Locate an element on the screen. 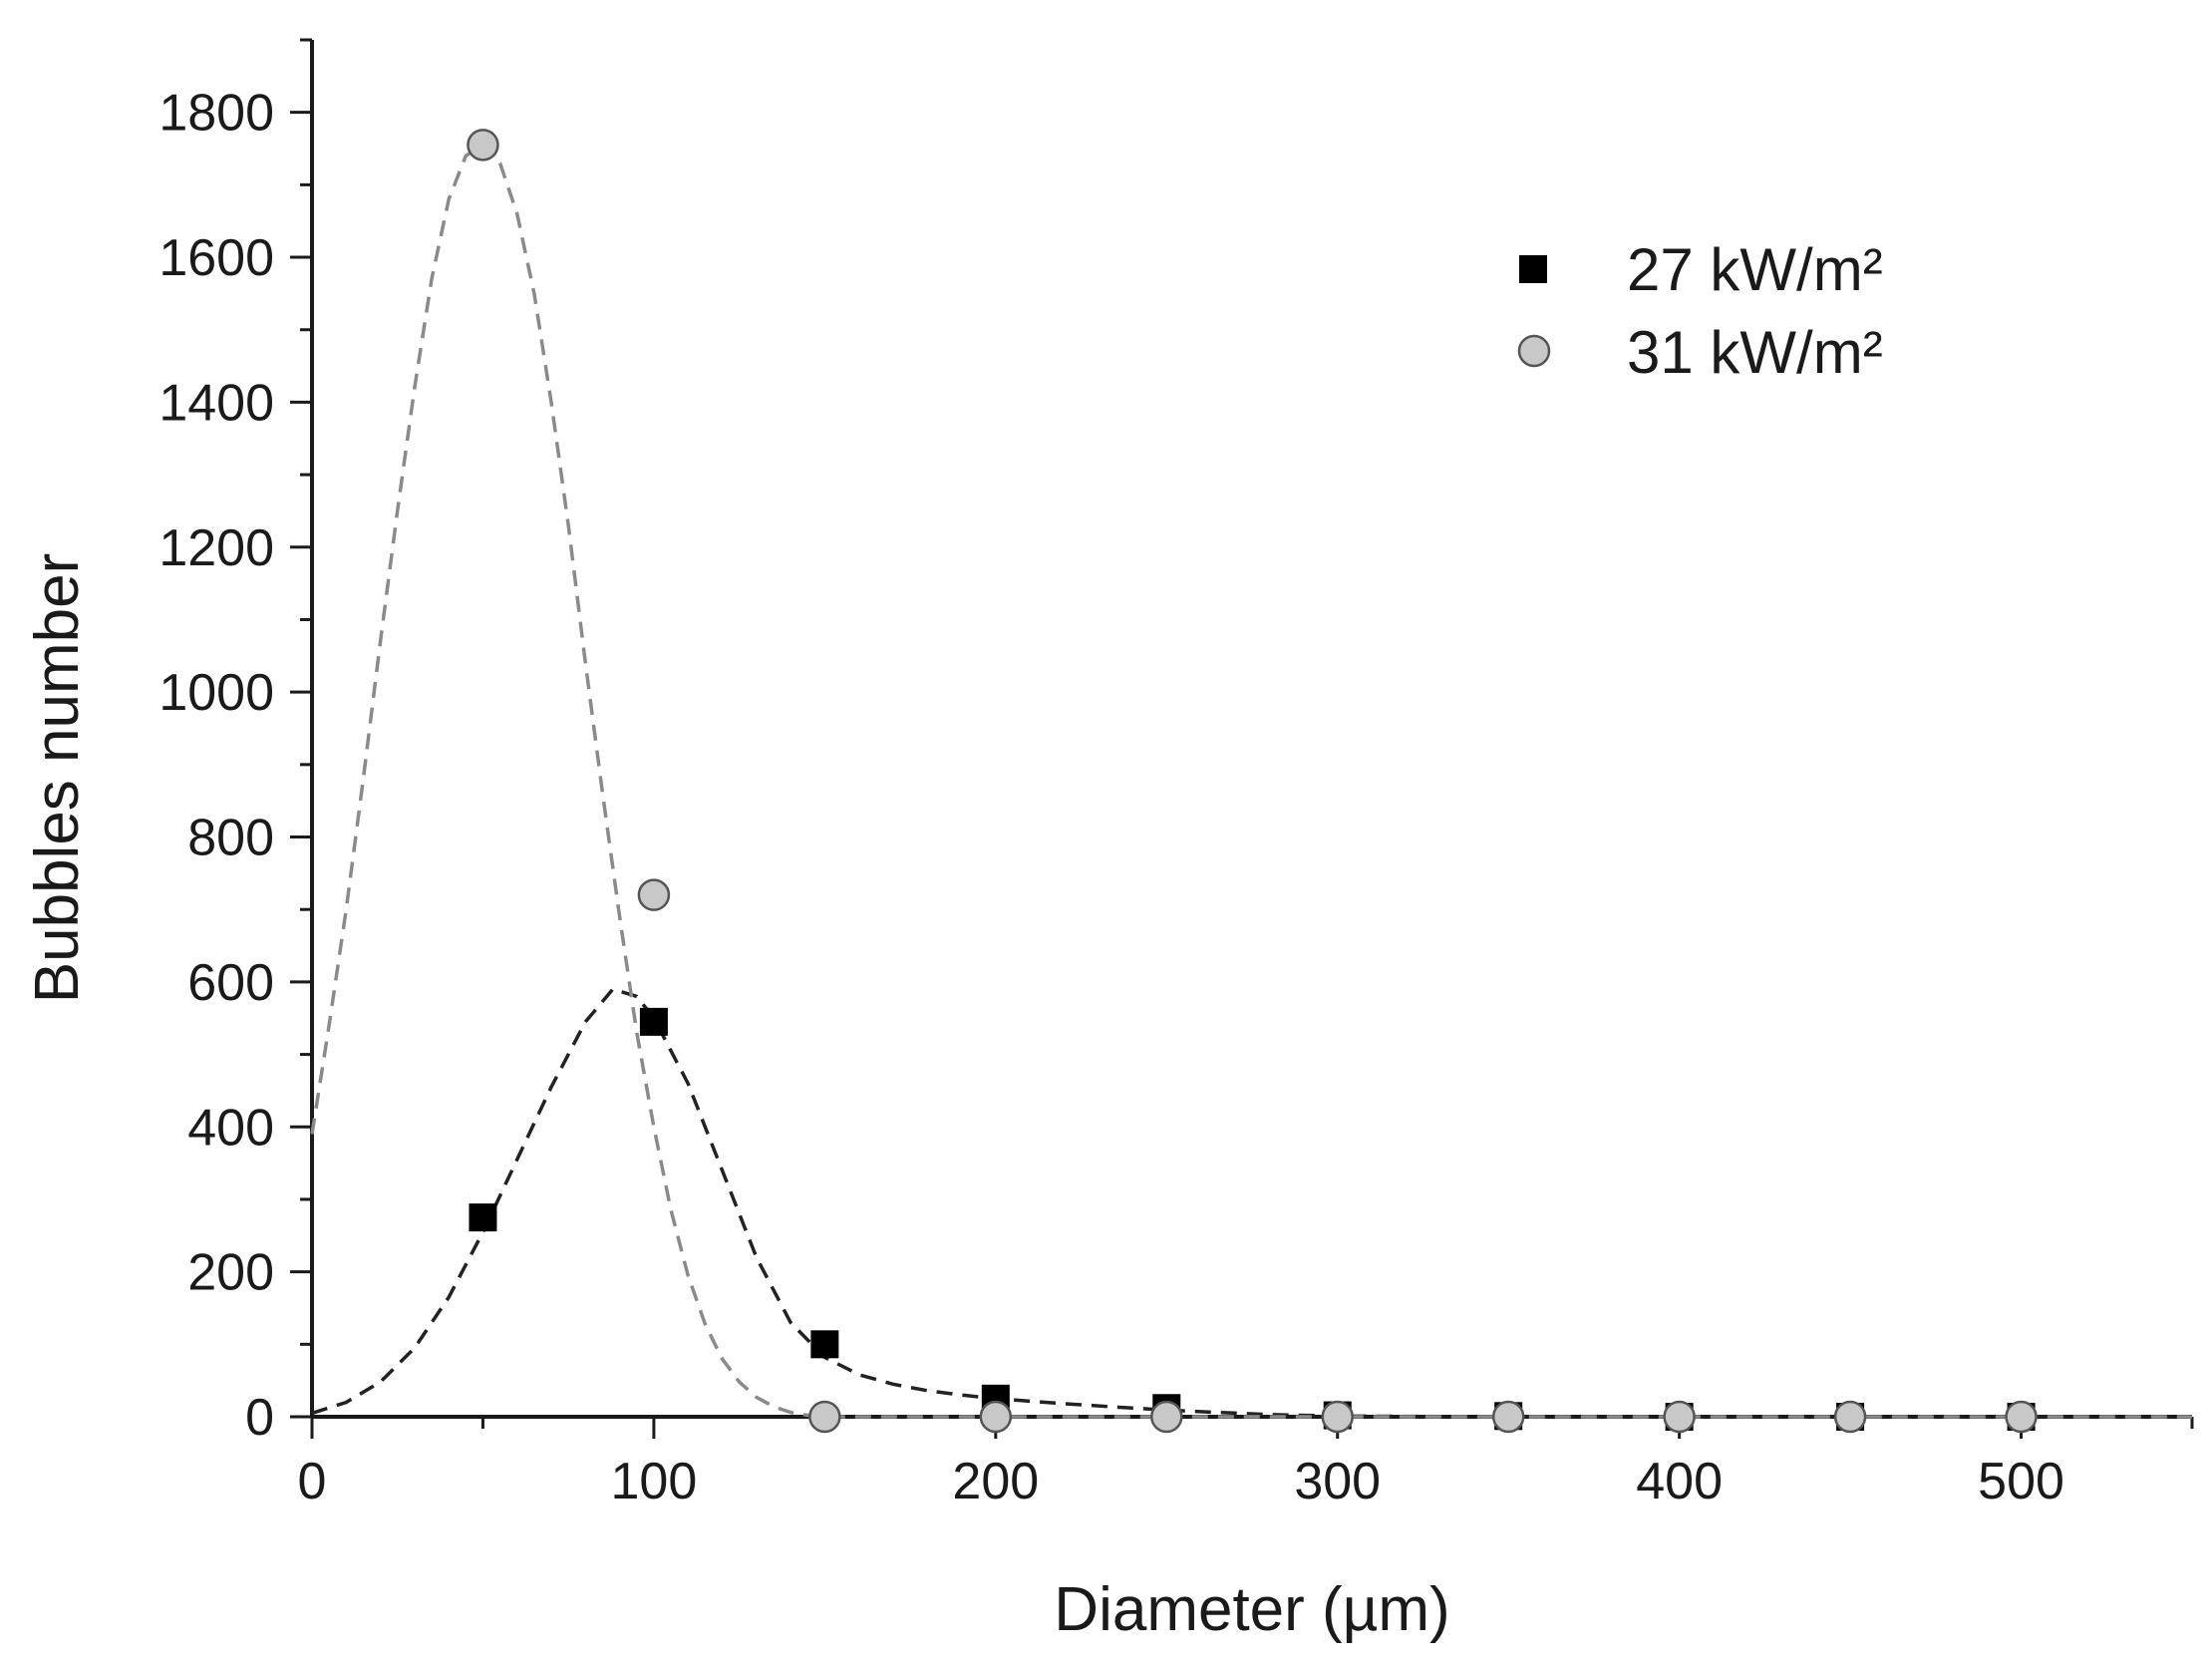 The height and width of the screenshot is (1668, 2212). x-tick-label: 100 is located at coordinates (654, 1481).